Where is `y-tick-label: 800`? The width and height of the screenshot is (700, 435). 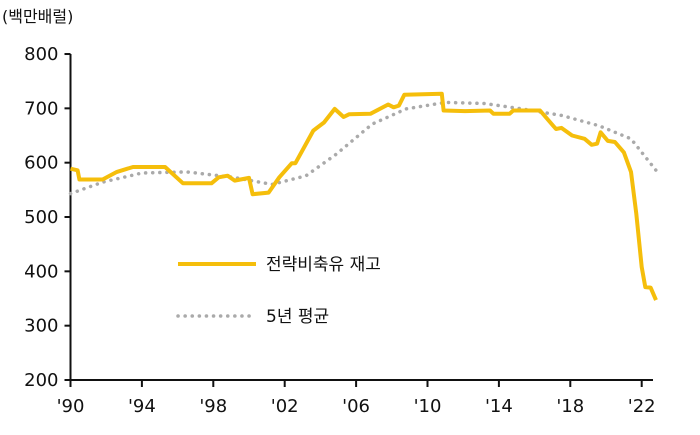 y-tick-label: 800 is located at coordinates (41, 54).